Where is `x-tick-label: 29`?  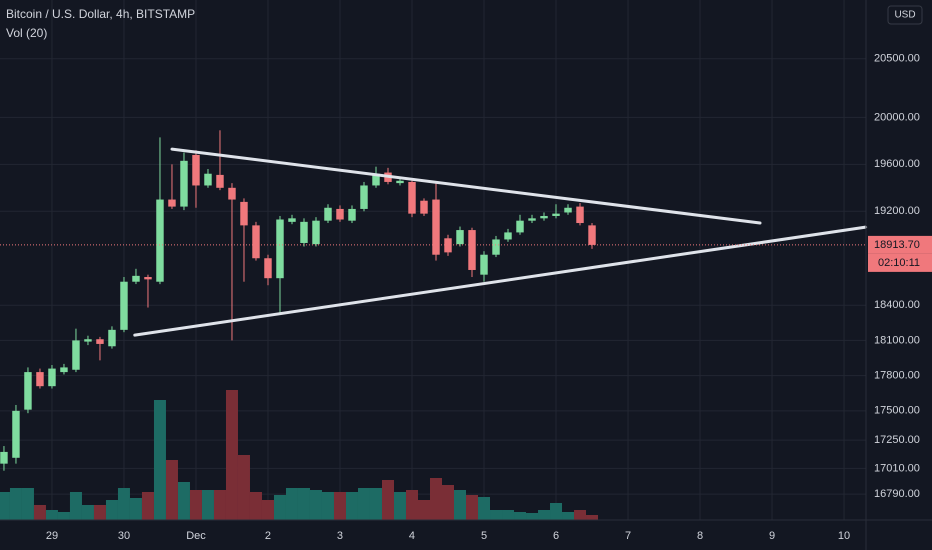
x-tick-label: 29 is located at coordinates (52, 536).